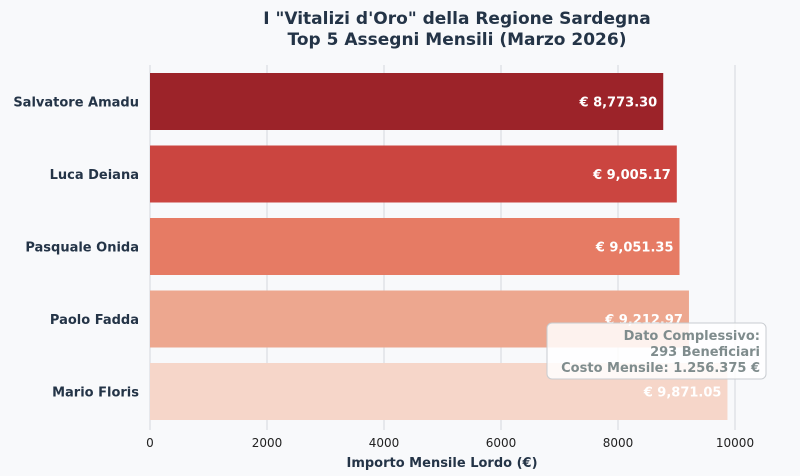  Describe the element at coordinates (631, 175) in the screenshot. I see `data-label: € 9,005.17` at that location.